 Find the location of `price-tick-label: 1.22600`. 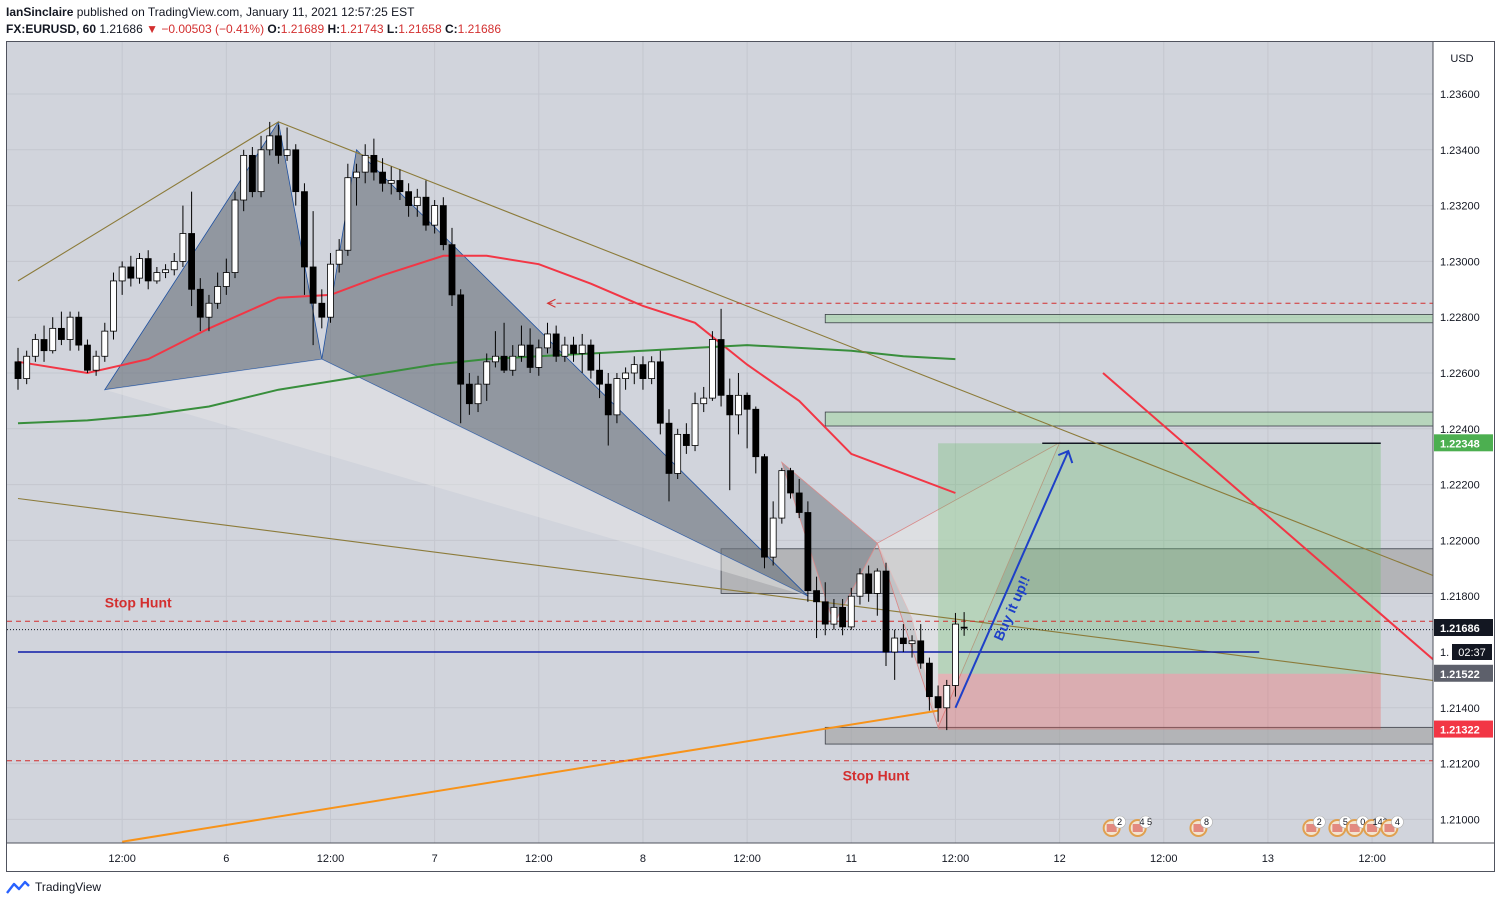

price-tick-label: 1.22600 is located at coordinates (1460, 374).